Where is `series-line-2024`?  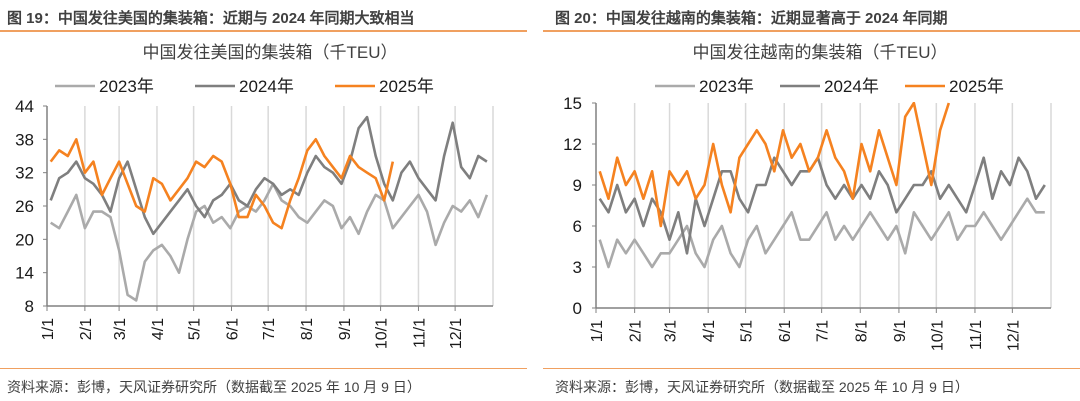
series-line-2024 is located at coordinates (822, 205).